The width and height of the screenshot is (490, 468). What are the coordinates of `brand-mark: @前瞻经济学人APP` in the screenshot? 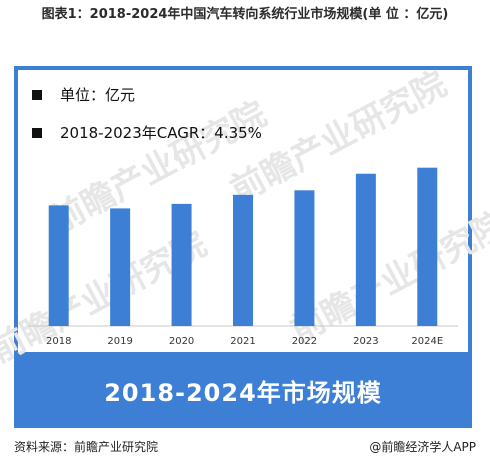 It's located at (422, 447).